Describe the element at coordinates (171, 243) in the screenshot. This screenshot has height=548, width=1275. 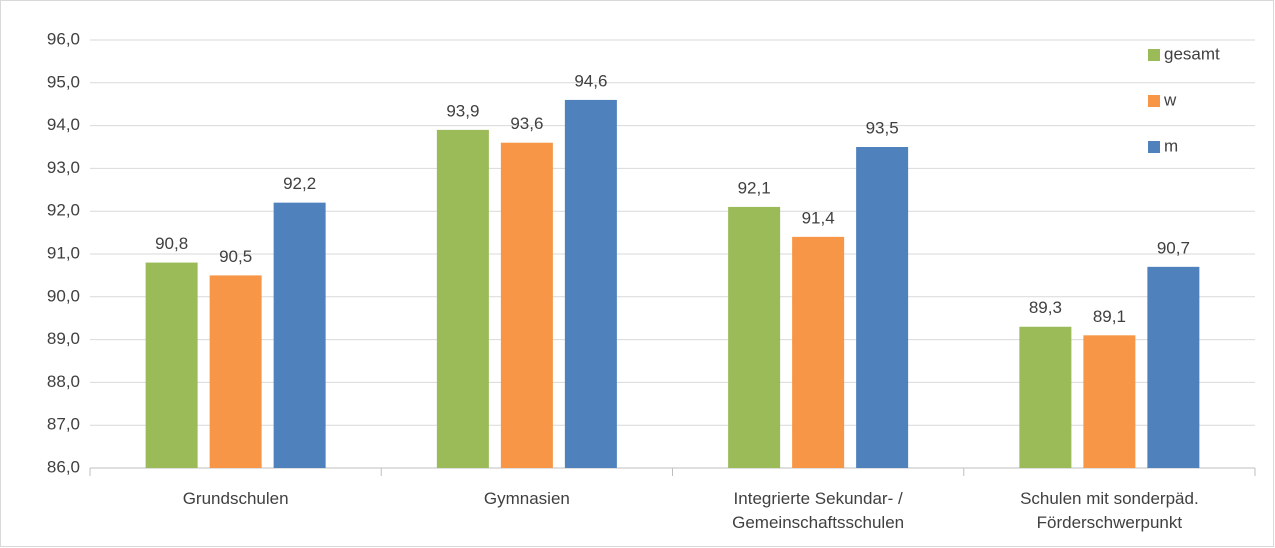
I see `data-label: 90,8` at that location.